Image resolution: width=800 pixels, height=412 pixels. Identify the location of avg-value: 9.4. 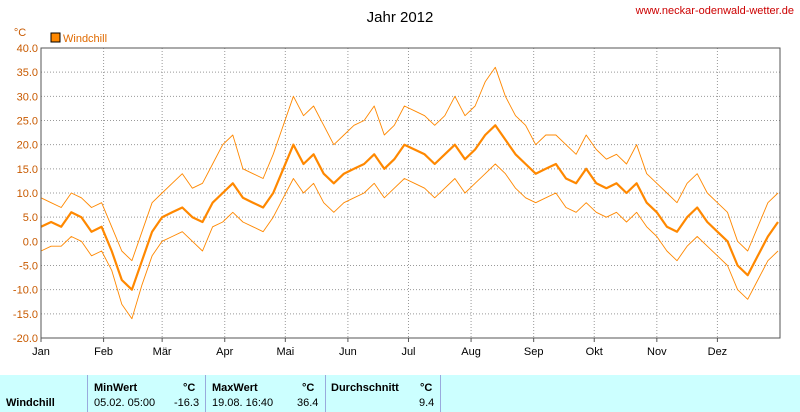
(427, 403).